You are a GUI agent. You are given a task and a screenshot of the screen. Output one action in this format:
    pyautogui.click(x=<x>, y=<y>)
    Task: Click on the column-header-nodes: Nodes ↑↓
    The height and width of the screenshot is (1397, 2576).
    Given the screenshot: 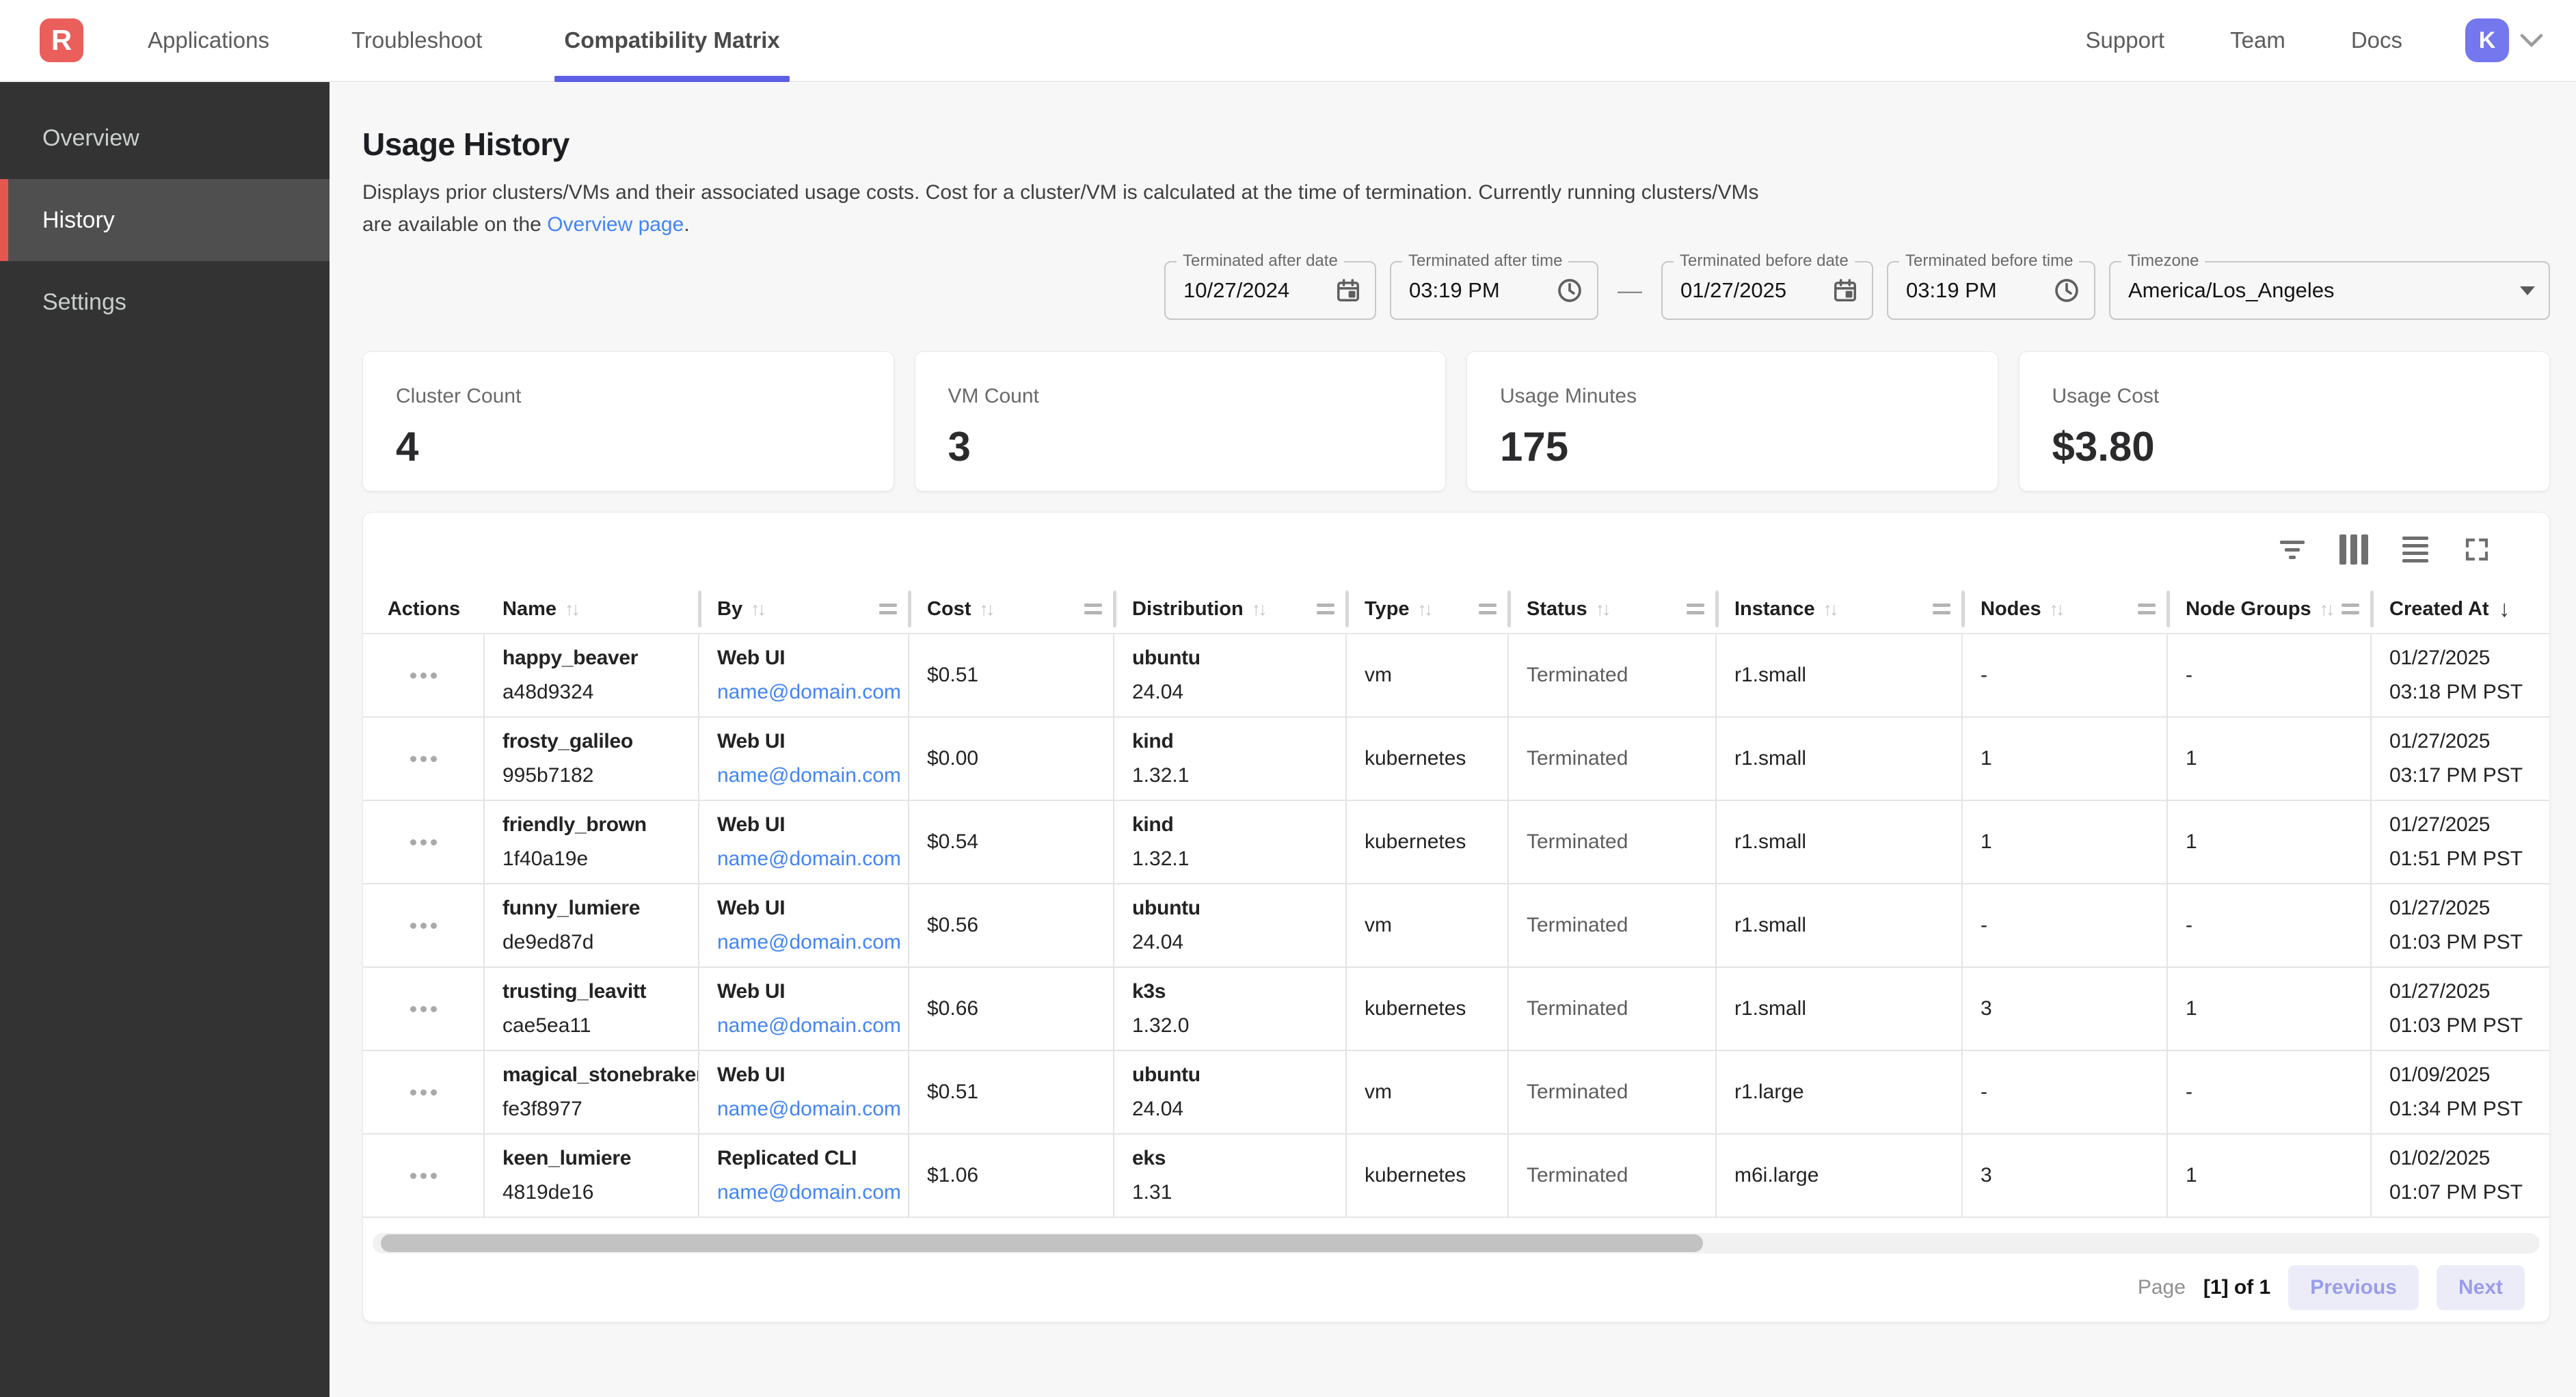 What is the action you would take?
    pyautogui.click(x=2066, y=609)
    